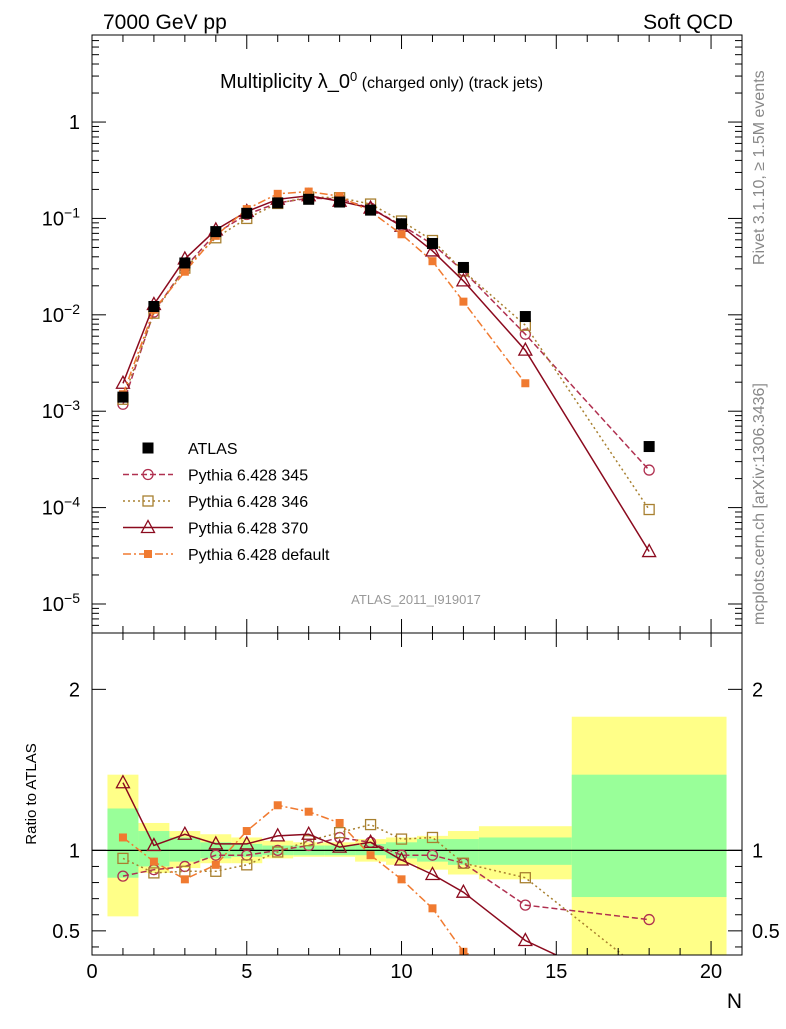 Image resolution: width=786 pixels, height=1029 pixels. What do you see at coordinates (248, 476) in the screenshot?
I see `legend-label-1: Pythia 6.428 345` at bounding box center [248, 476].